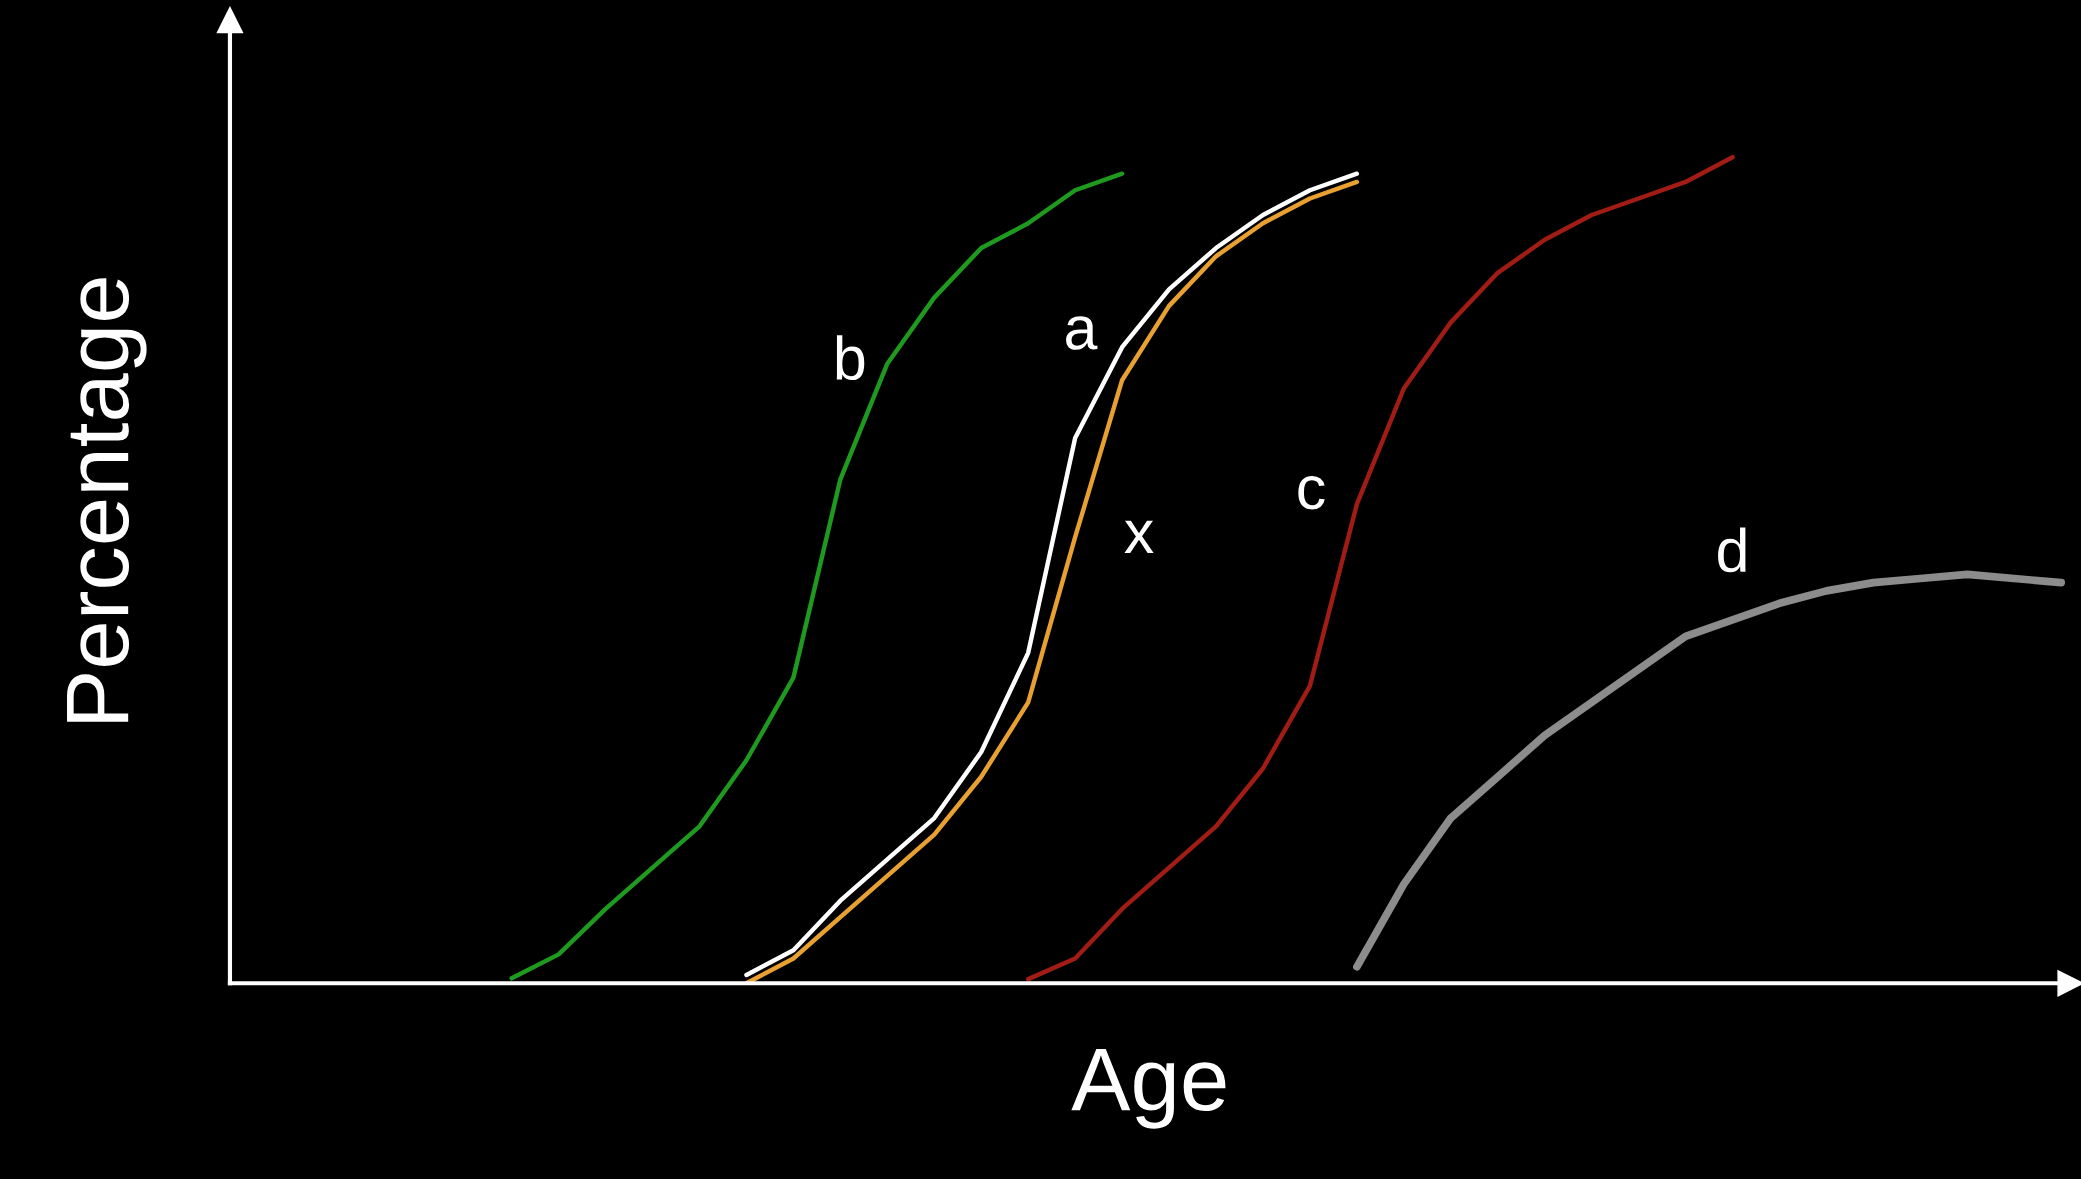 The width and height of the screenshot is (2081, 1179). Describe the element at coordinates (107, 500) in the screenshot. I see `y-axis-title: Percentage` at that location.